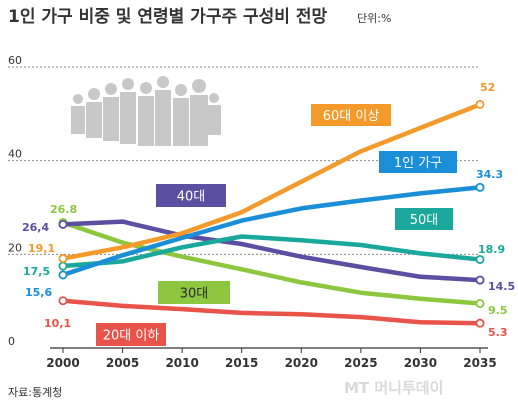 Image resolution: width=518 pixels, height=407 pixels. I want to click on end-value-label: 9.5, so click(498, 310).